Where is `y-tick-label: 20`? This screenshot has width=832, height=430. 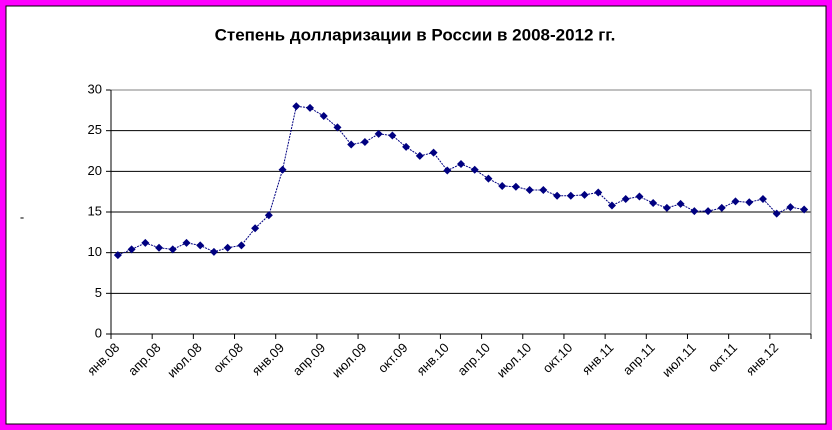 y-tick-label: 20 is located at coordinates (95, 170).